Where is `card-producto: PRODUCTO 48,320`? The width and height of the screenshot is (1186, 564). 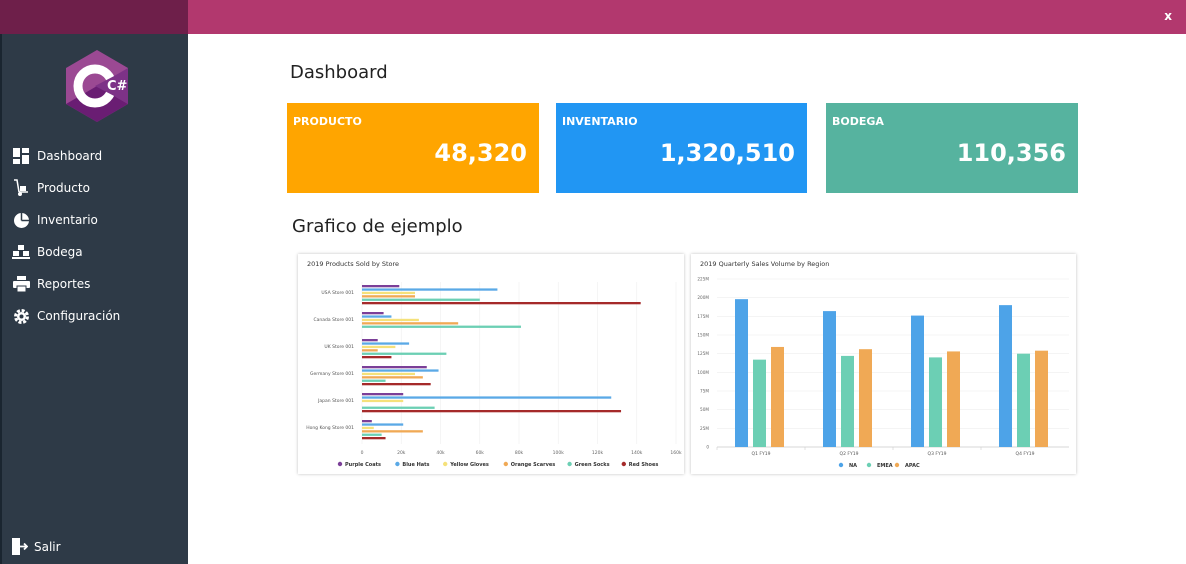
card-producto: PRODUCTO 48,320 is located at coordinates (413, 148).